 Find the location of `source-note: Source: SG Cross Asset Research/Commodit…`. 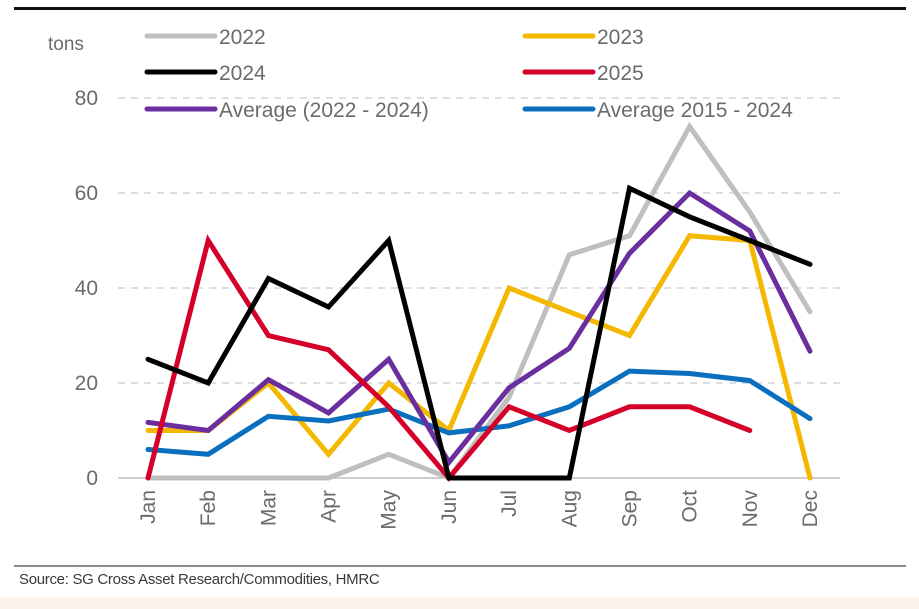

source-note: Source: SG Cross Asset Research/Commodit… is located at coordinates (199, 579).